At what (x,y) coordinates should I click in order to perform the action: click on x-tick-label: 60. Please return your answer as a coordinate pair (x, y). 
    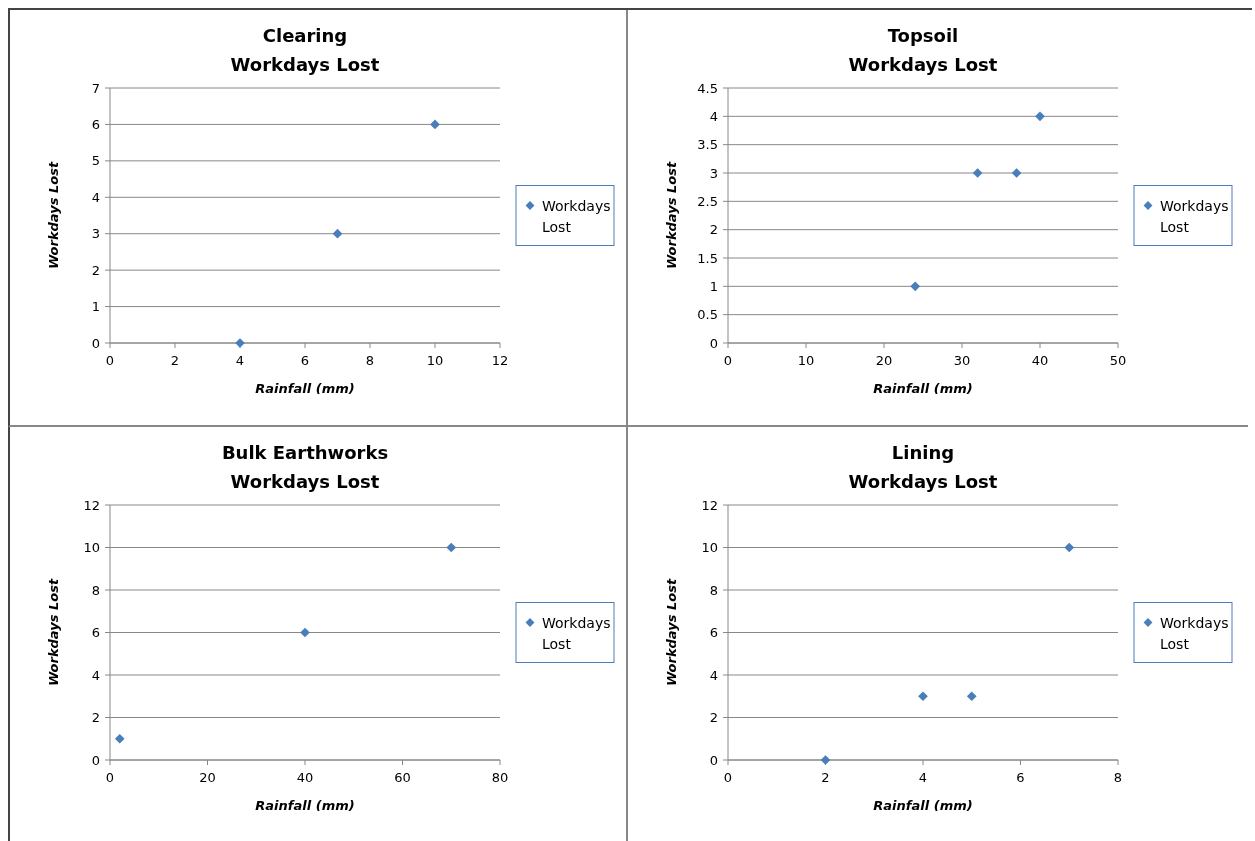
    Looking at the image, I should click on (402, 777).